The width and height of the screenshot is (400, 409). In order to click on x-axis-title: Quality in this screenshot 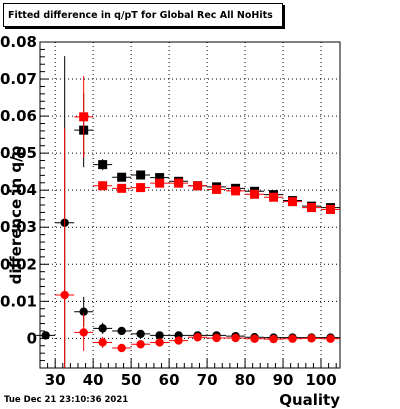, I will do `click(309, 400)`.